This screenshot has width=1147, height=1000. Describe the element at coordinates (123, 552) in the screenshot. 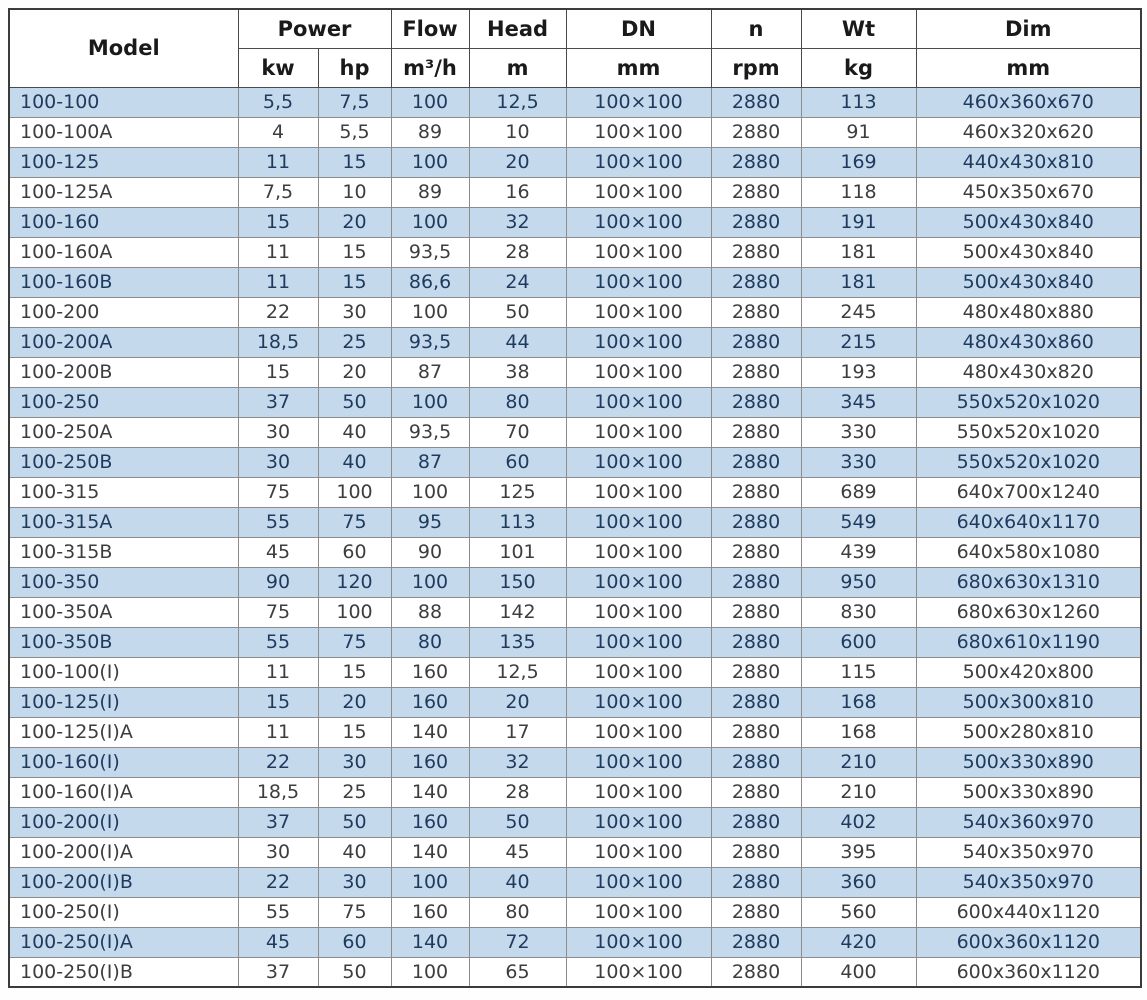

I see `cell-model: 100-315B` at that location.